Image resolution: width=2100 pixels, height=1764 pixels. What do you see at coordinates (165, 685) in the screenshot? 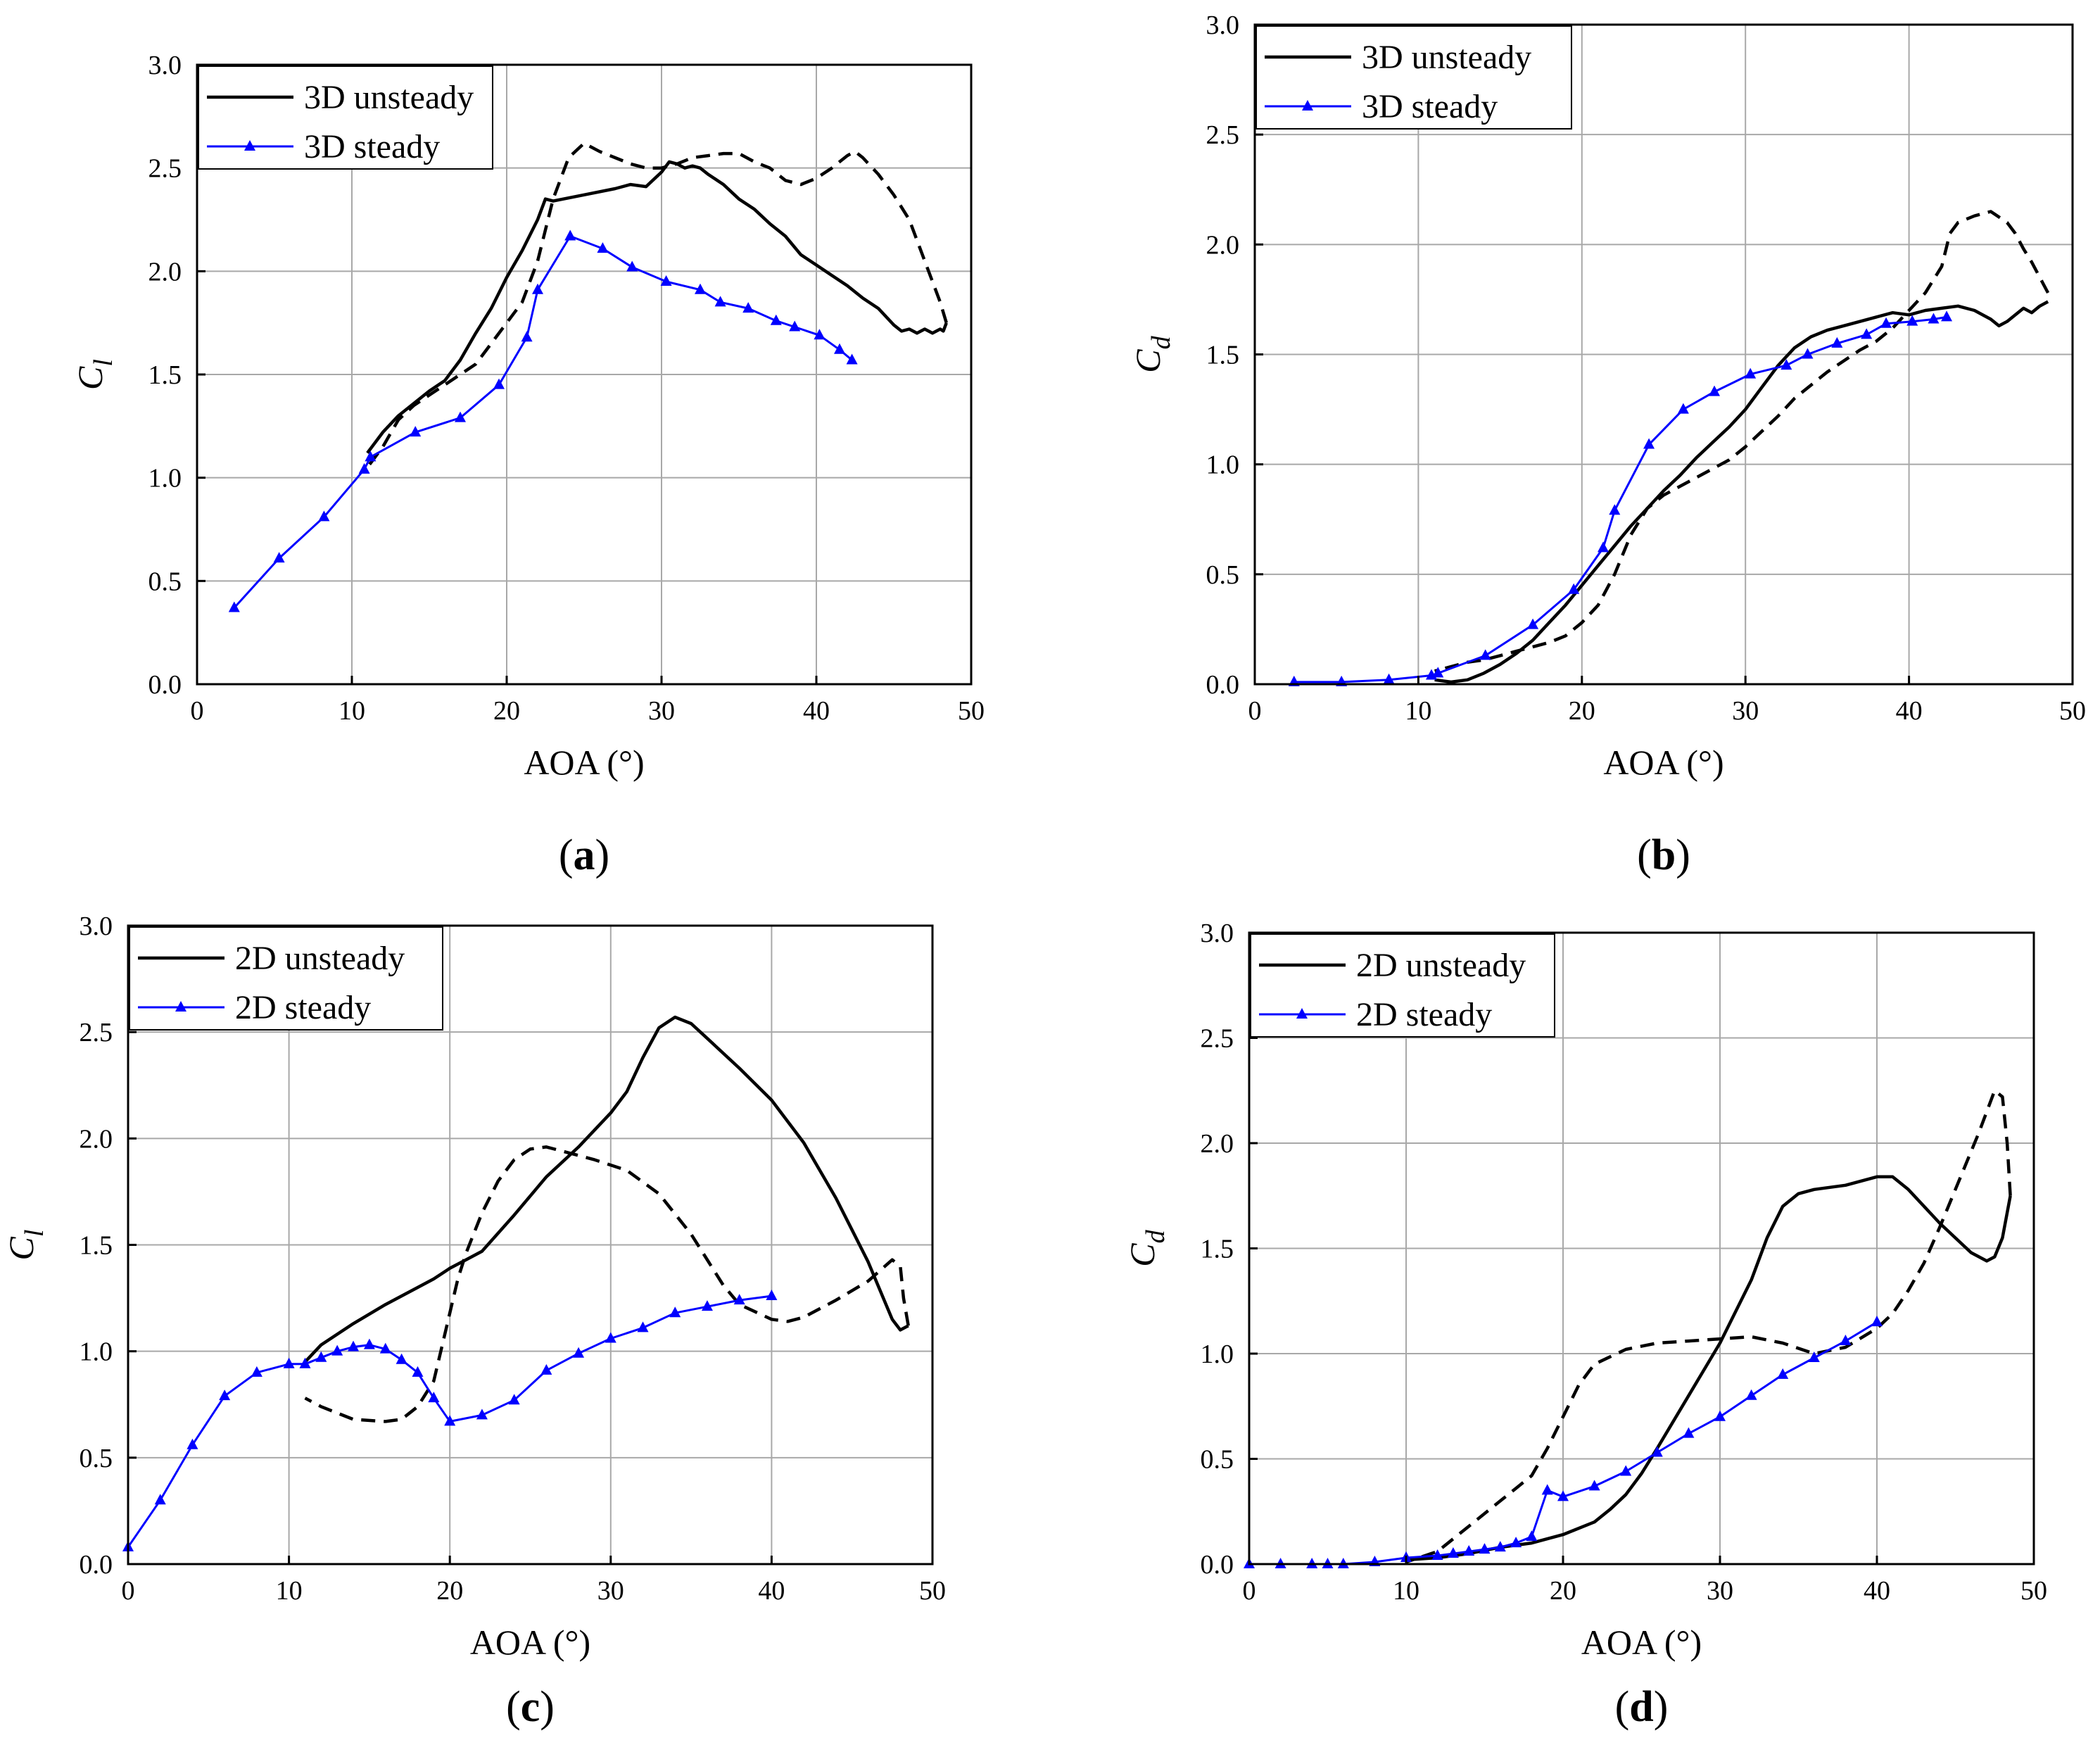
I see `y-tick-label: 0.0` at bounding box center [165, 685].